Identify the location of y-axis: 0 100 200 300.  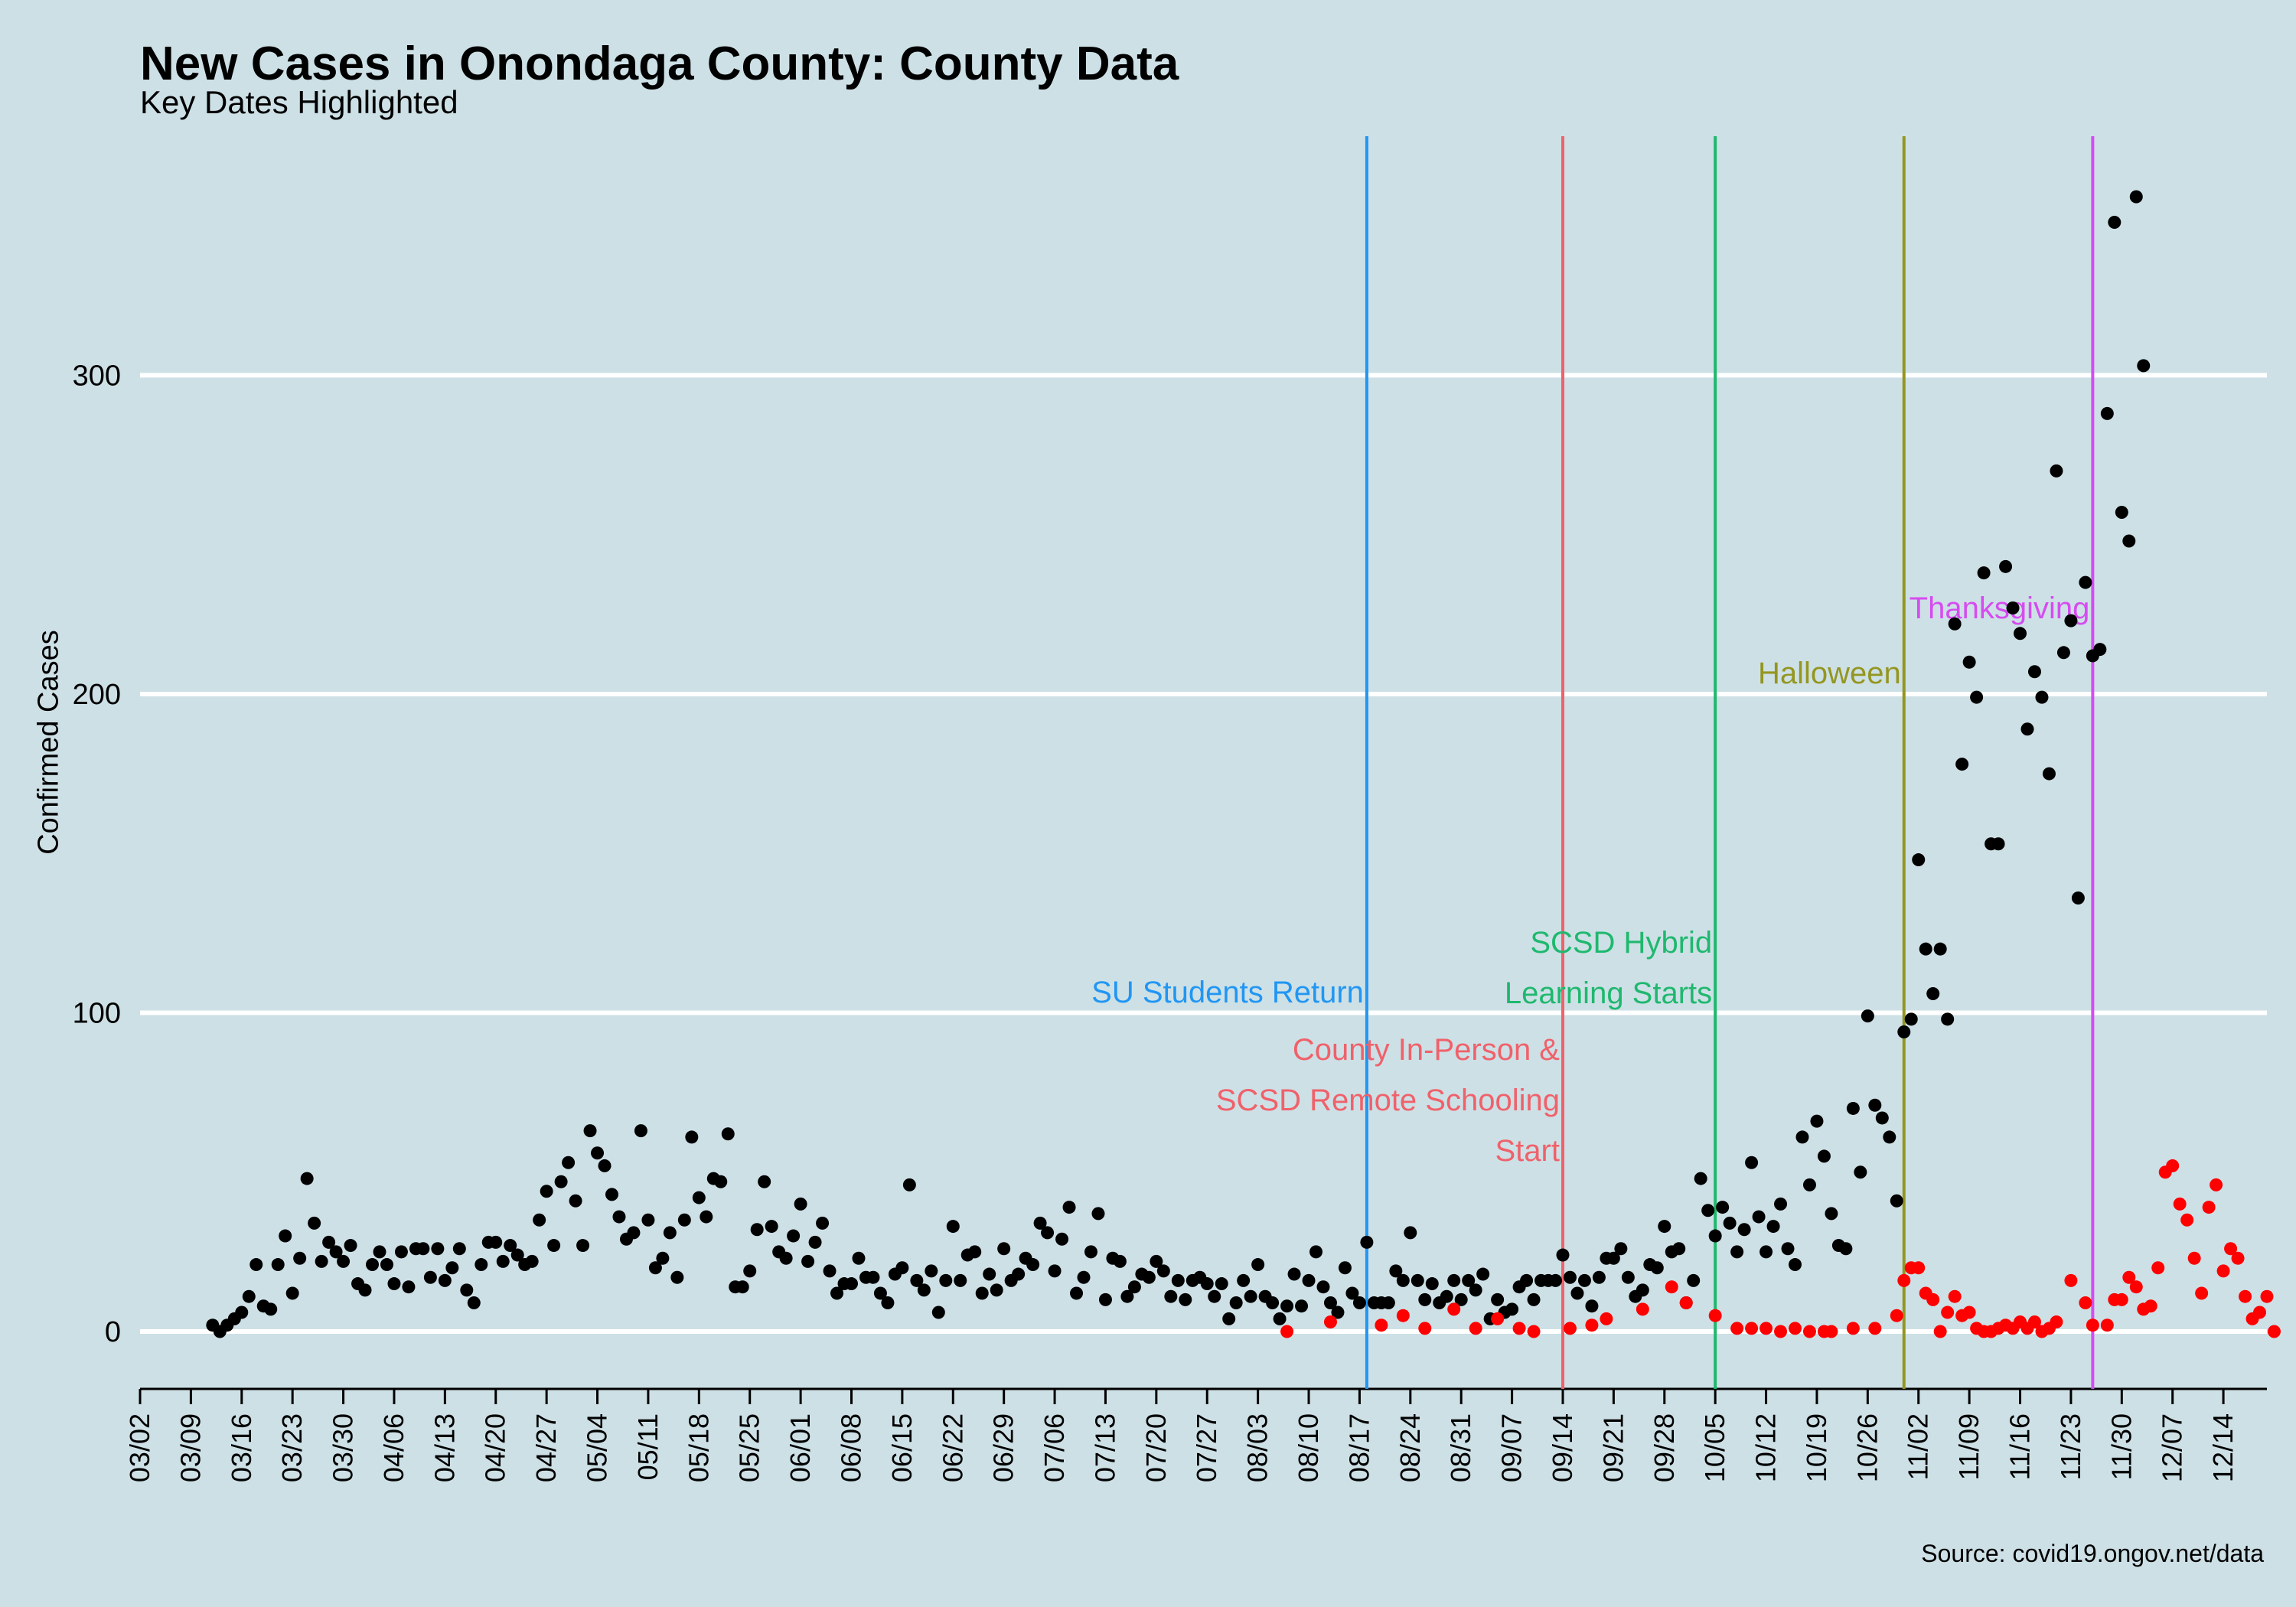
(97, 854).